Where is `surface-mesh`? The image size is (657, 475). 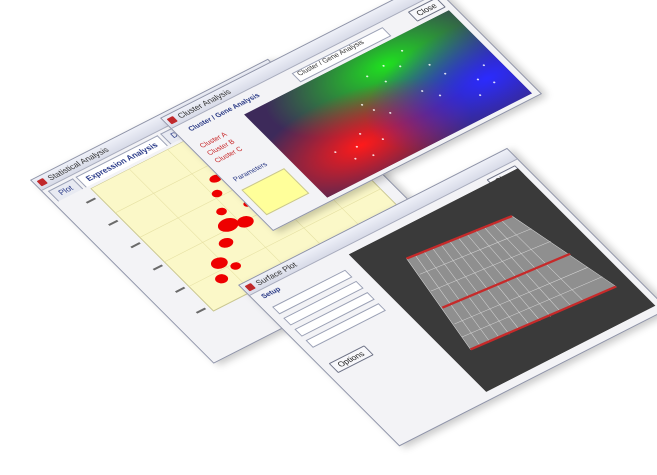 surface-mesh is located at coordinates (511, 282).